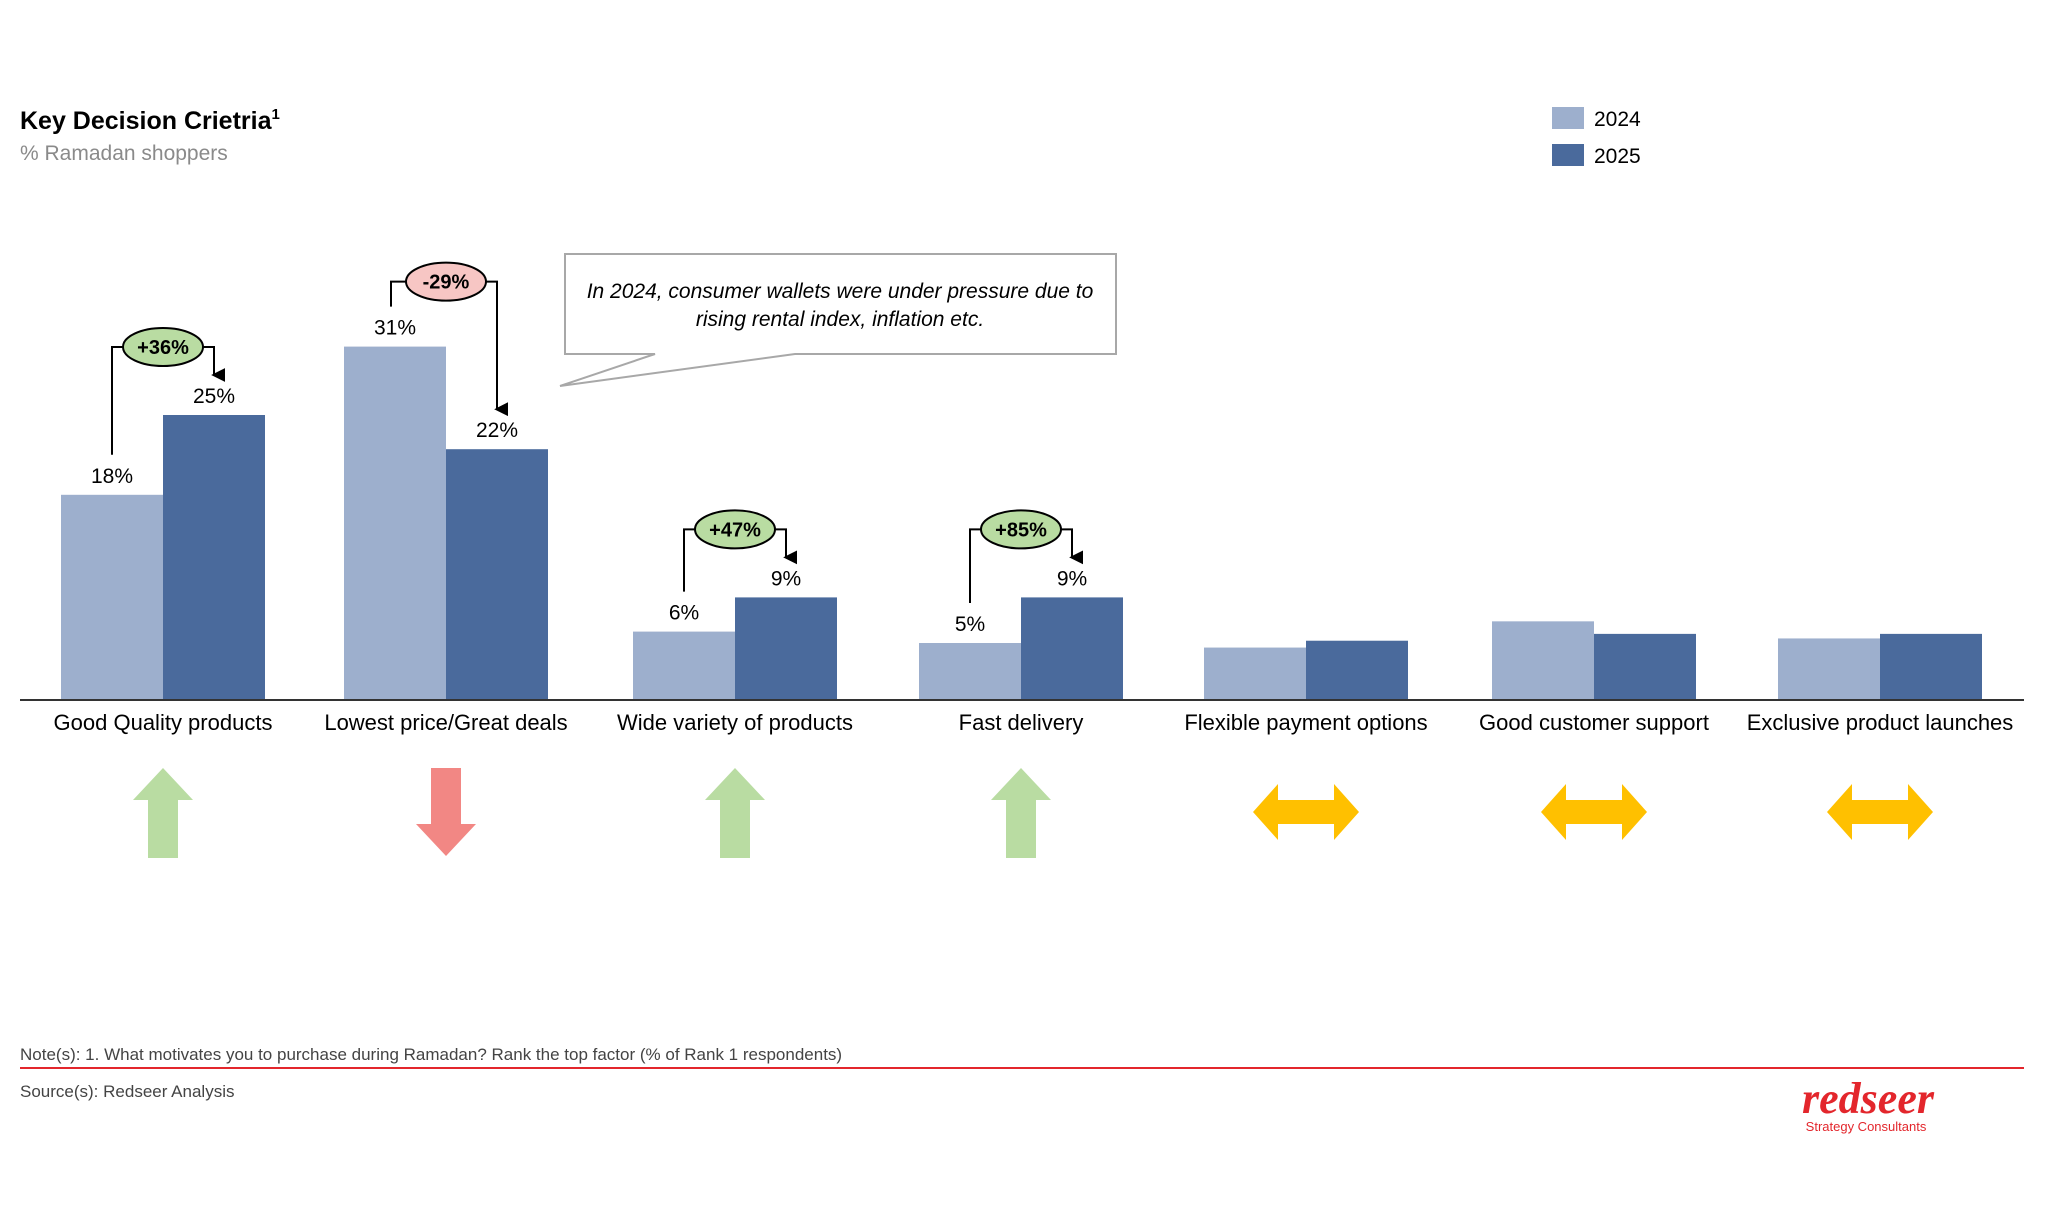 Image resolution: width=2048 pixels, height=1229 pixels. What do you see at coordinates (1880, 722) in the screenshot?
I see `category-label: Exclusive product launches` at bounding box center [1880, 722].